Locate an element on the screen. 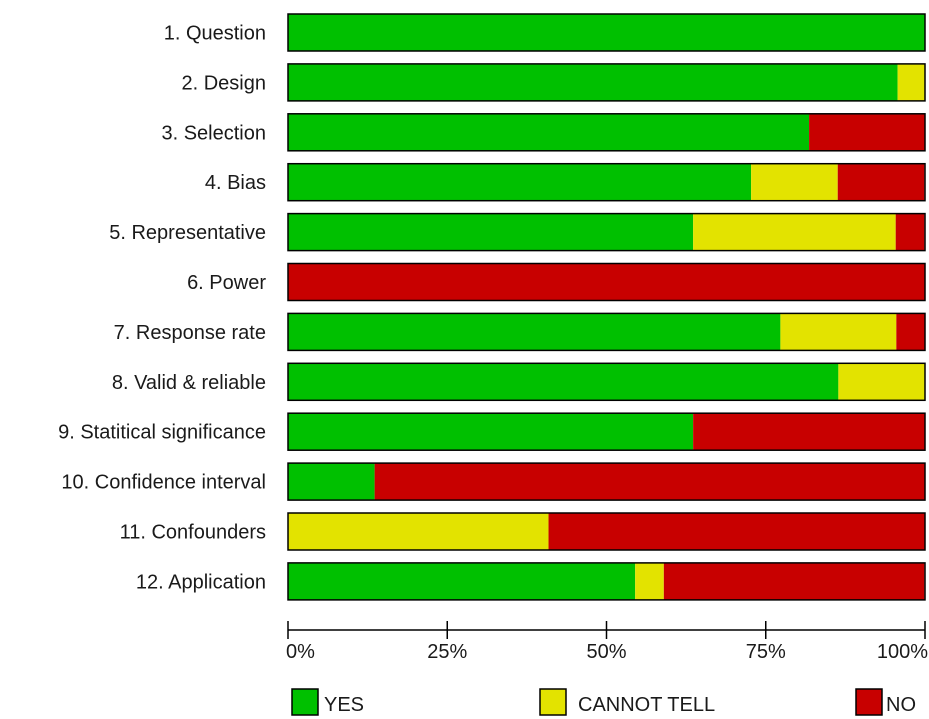 The width and height of the screenshot is (929, 719). category-label: 9. Statitical significance is located at coordinates (162, 433).